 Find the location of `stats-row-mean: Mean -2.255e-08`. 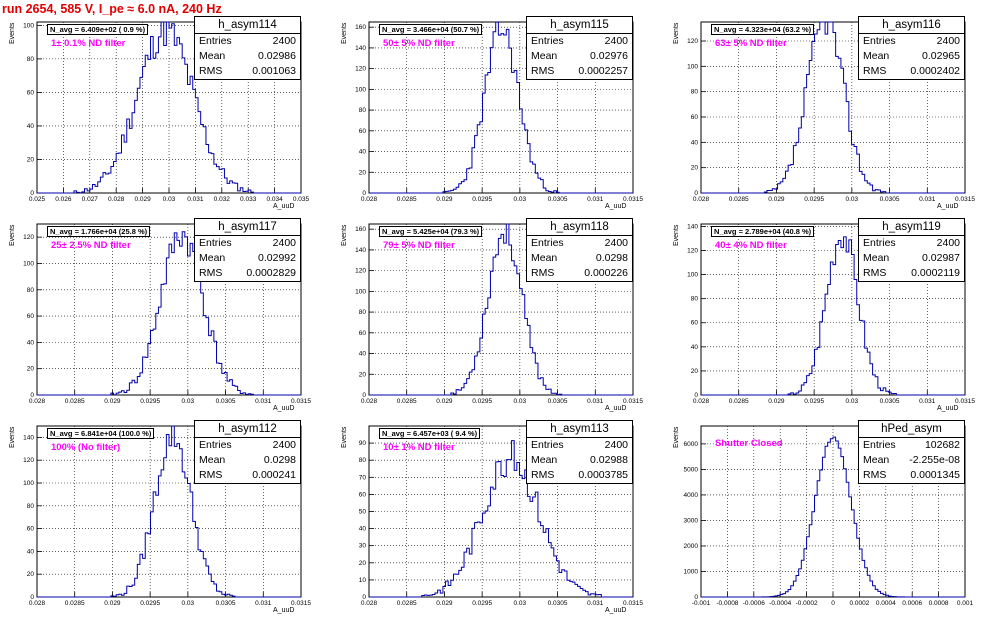

stats-row-mean: Mean -2.255e-08 is located at coordinates (911, 460).